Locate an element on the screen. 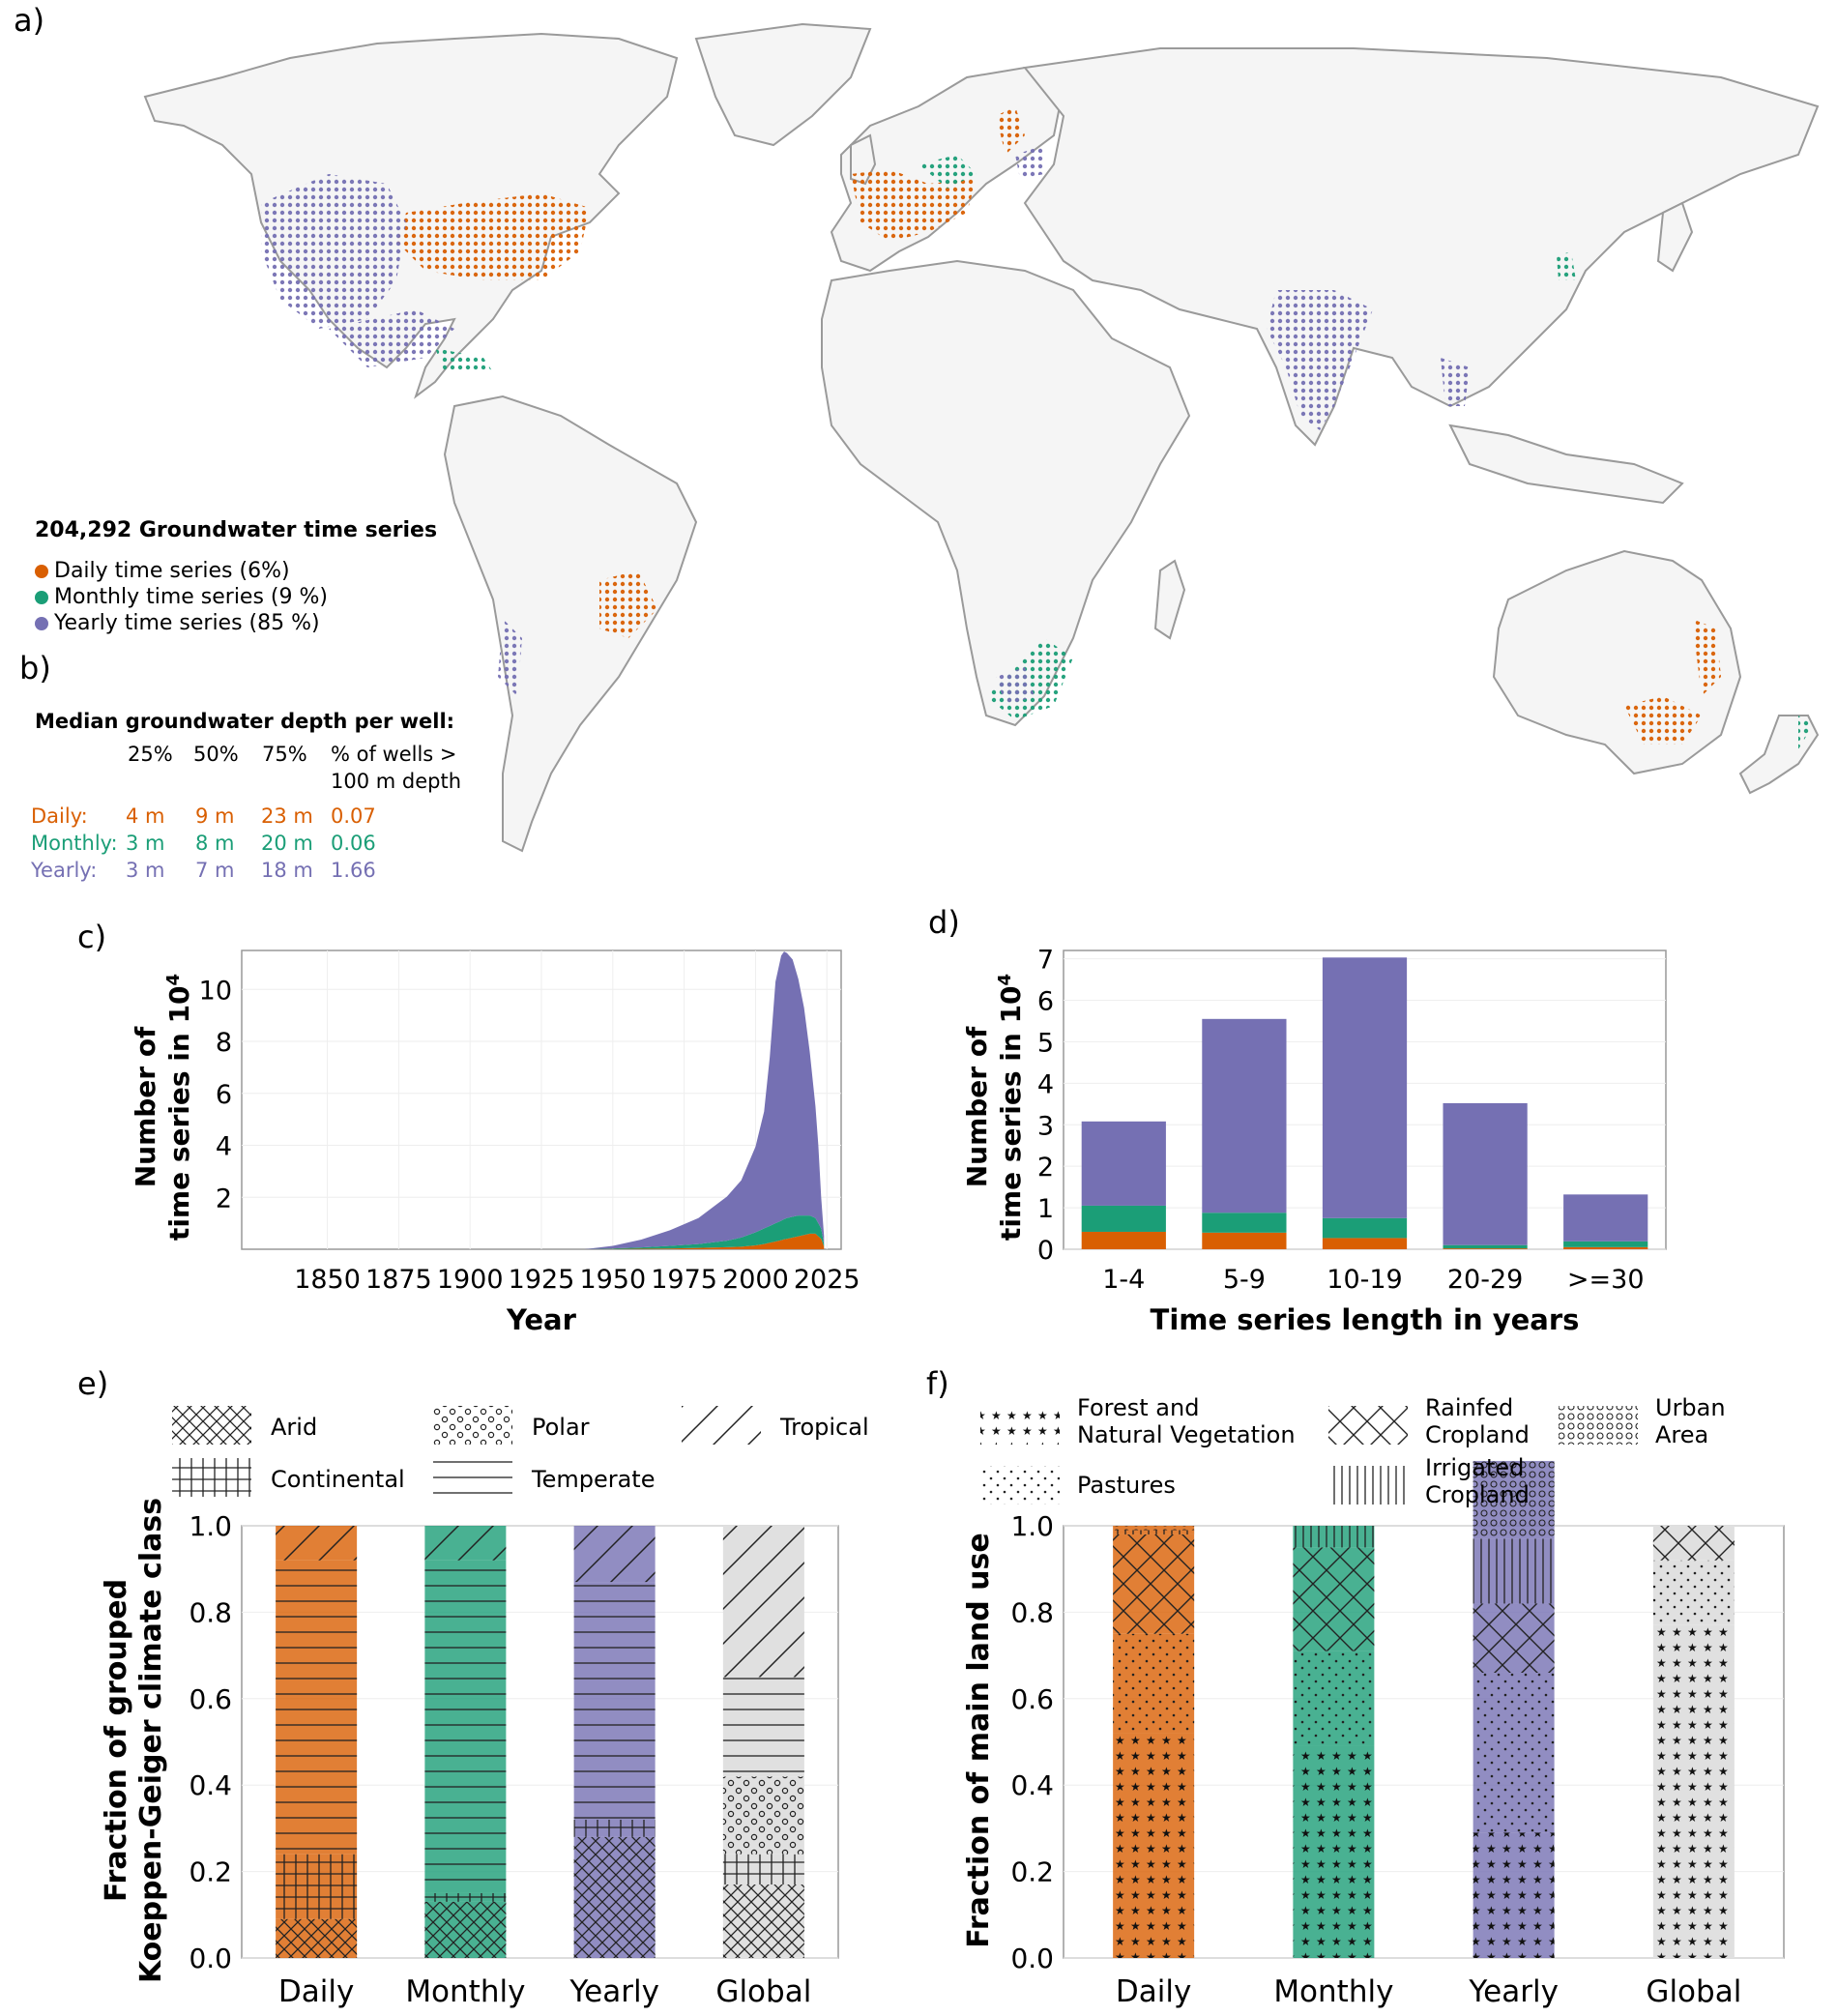 The width and height of the screenshot is (1837, 2016). chart-c-area-monthly is located at coordinates (704, 1232).